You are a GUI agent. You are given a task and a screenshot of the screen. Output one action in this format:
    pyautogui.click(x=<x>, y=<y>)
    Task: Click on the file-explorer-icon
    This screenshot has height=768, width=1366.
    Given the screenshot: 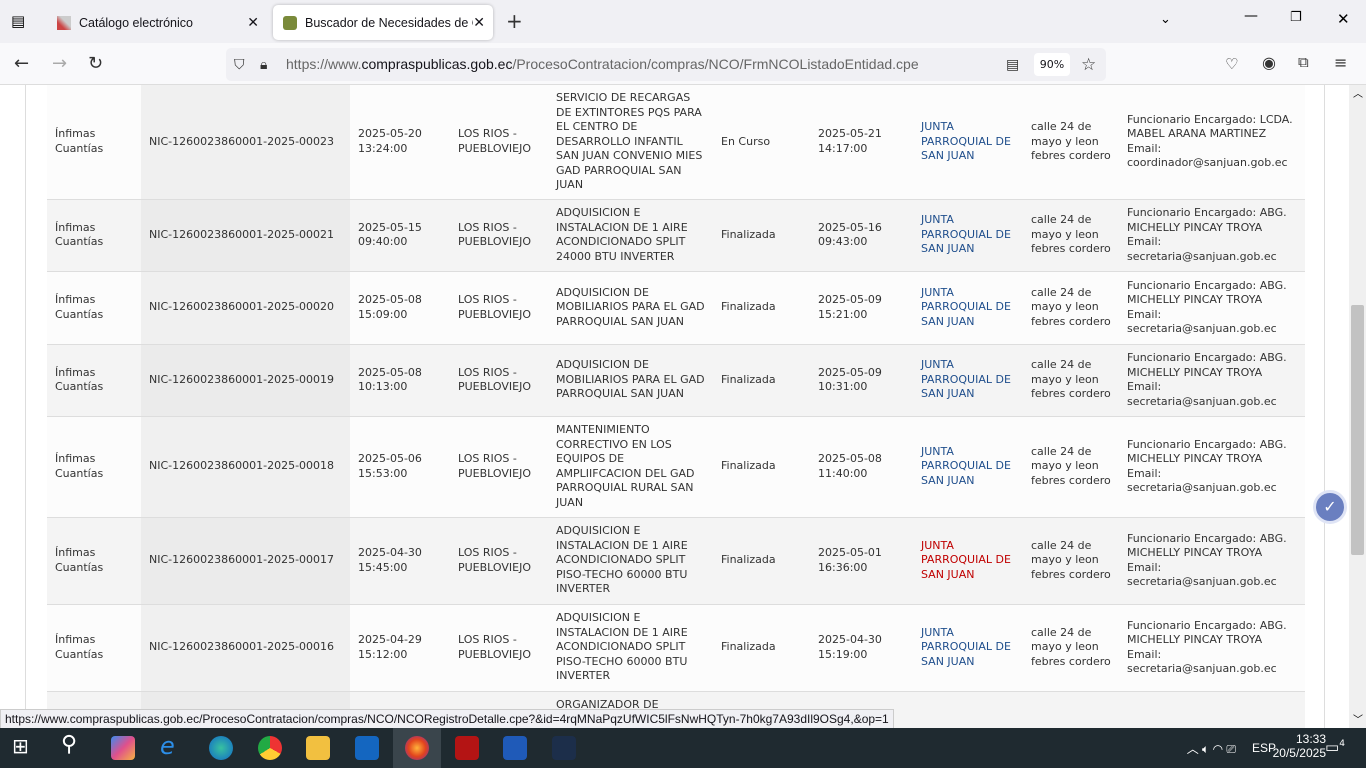 What is the action you would take?
    pyautogui.click(x=318, y=748)
    